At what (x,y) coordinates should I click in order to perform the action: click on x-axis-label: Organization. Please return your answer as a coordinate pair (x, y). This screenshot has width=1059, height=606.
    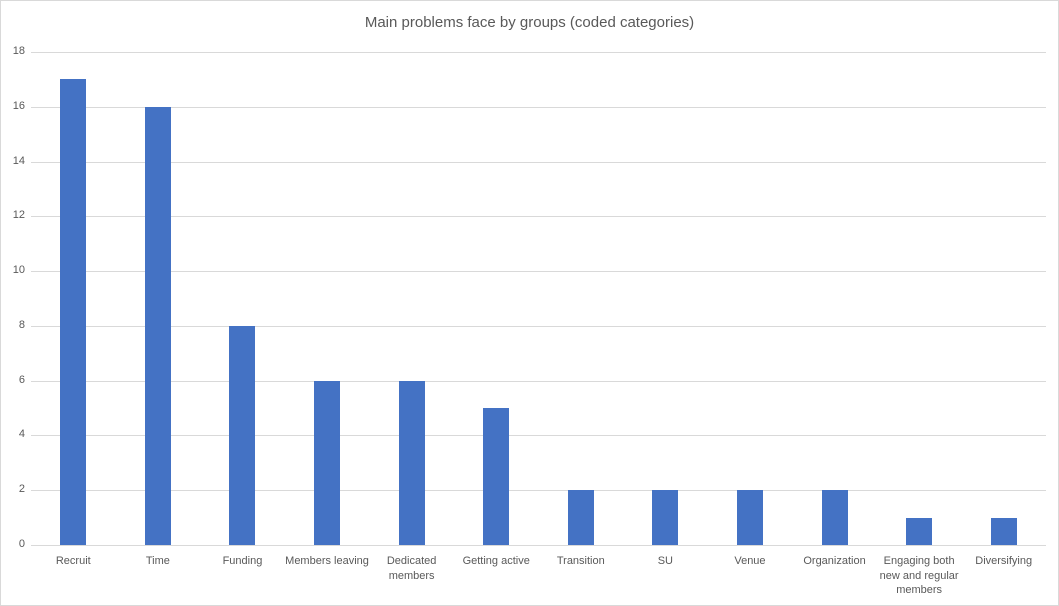
    Looking at the image, I should click on (834, 561).